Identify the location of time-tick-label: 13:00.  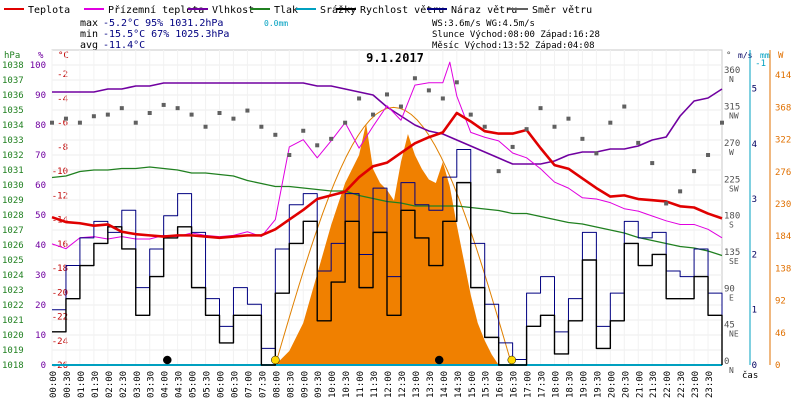
(417, 384).